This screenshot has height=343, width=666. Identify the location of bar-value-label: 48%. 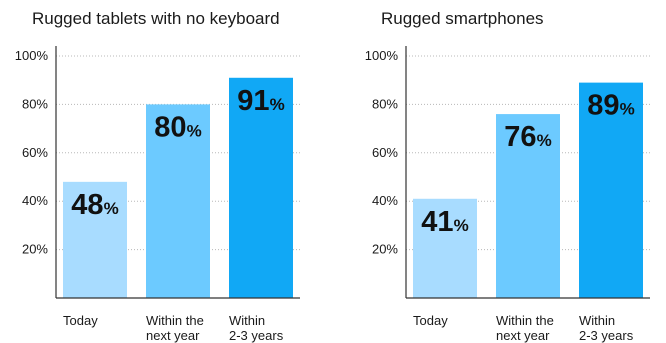
(94, 205).